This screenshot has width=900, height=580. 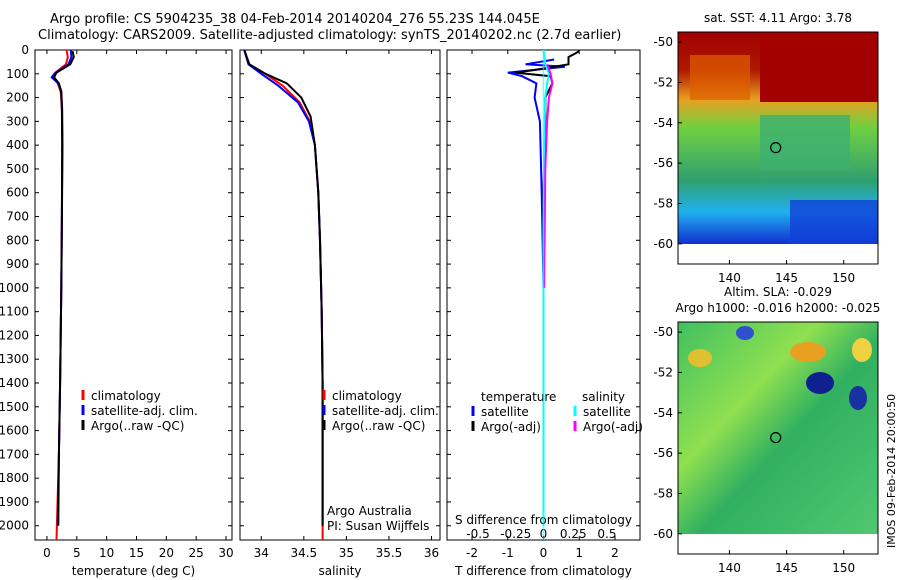 What do you see at coordinates (508, 553) in the screenshot?
I see `x-tick-label: -1` at bounding box center [508, 553].